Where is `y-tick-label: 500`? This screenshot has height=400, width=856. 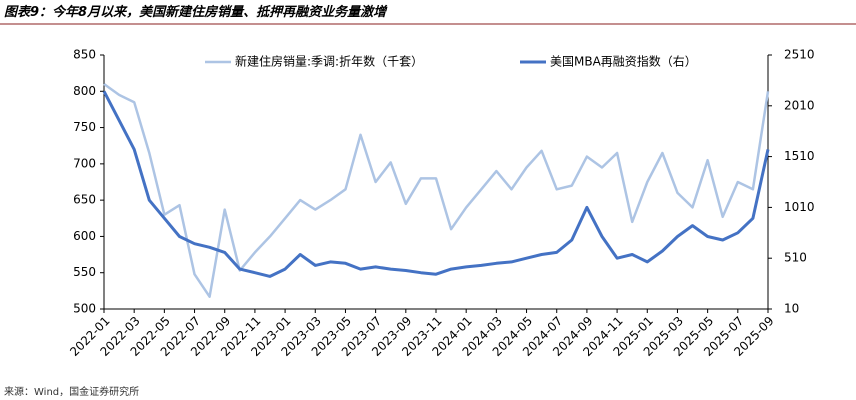 y-tick-label: 500 is located at coordinates (84, 309).